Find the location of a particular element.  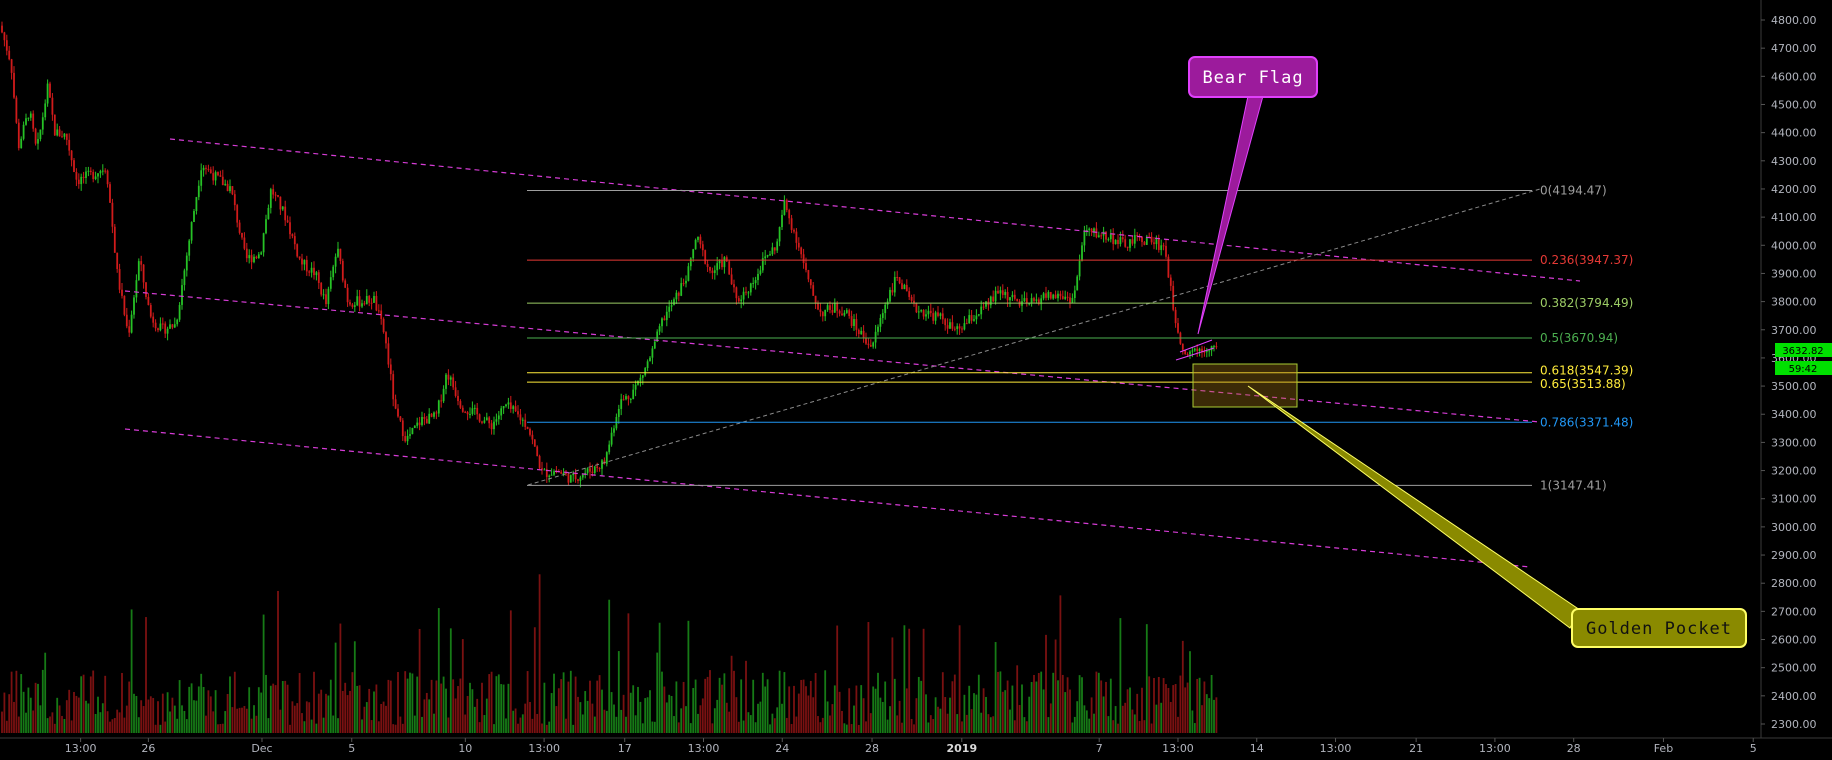

golden-pocket-label: Golden Pocket is located at coordinates (1659, 629).